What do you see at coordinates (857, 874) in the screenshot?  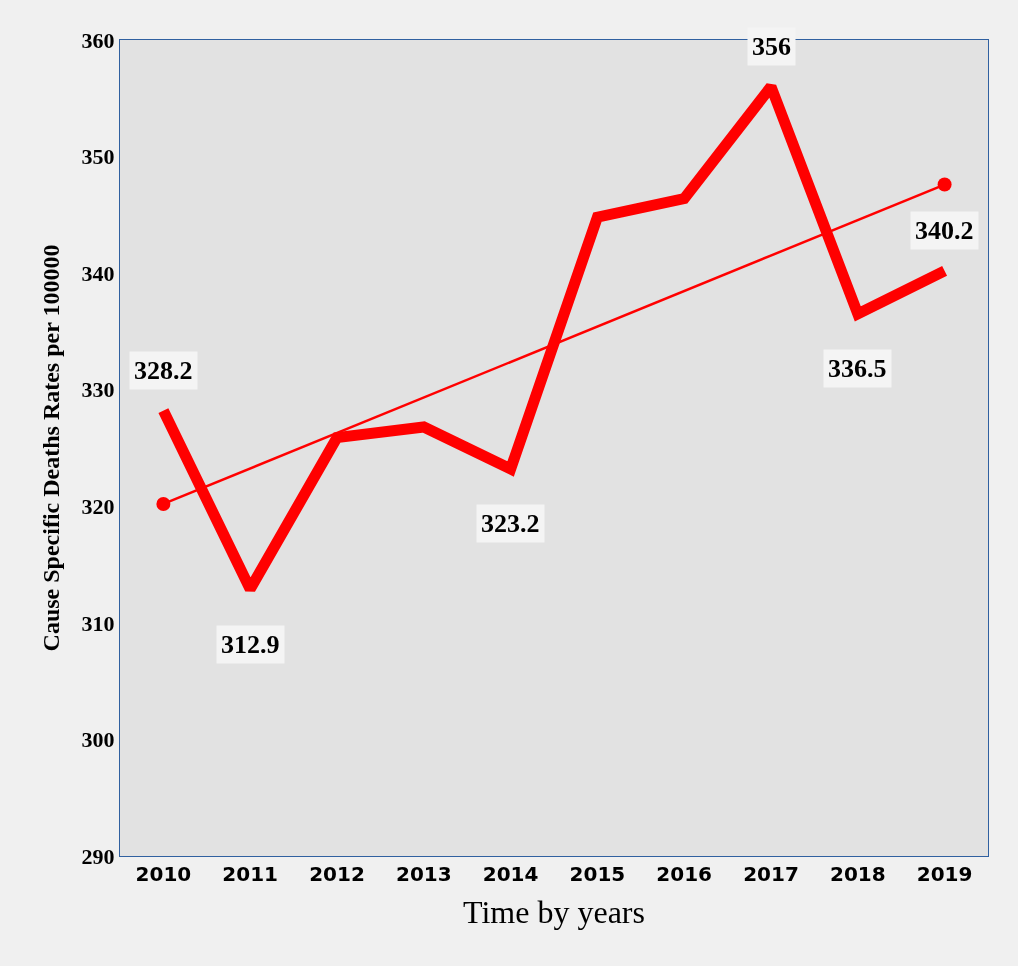 I see `x-tick-label: 2018` at bounding box center [857, 874].